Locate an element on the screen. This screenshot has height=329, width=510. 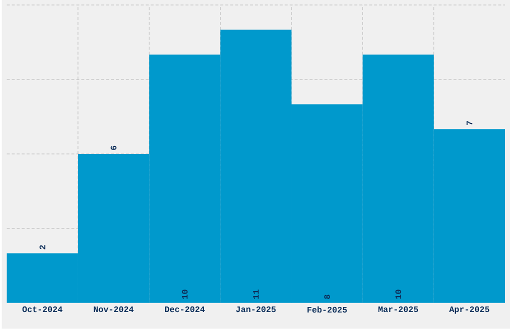
data-label: 6 is located at coordinates (113, 148).